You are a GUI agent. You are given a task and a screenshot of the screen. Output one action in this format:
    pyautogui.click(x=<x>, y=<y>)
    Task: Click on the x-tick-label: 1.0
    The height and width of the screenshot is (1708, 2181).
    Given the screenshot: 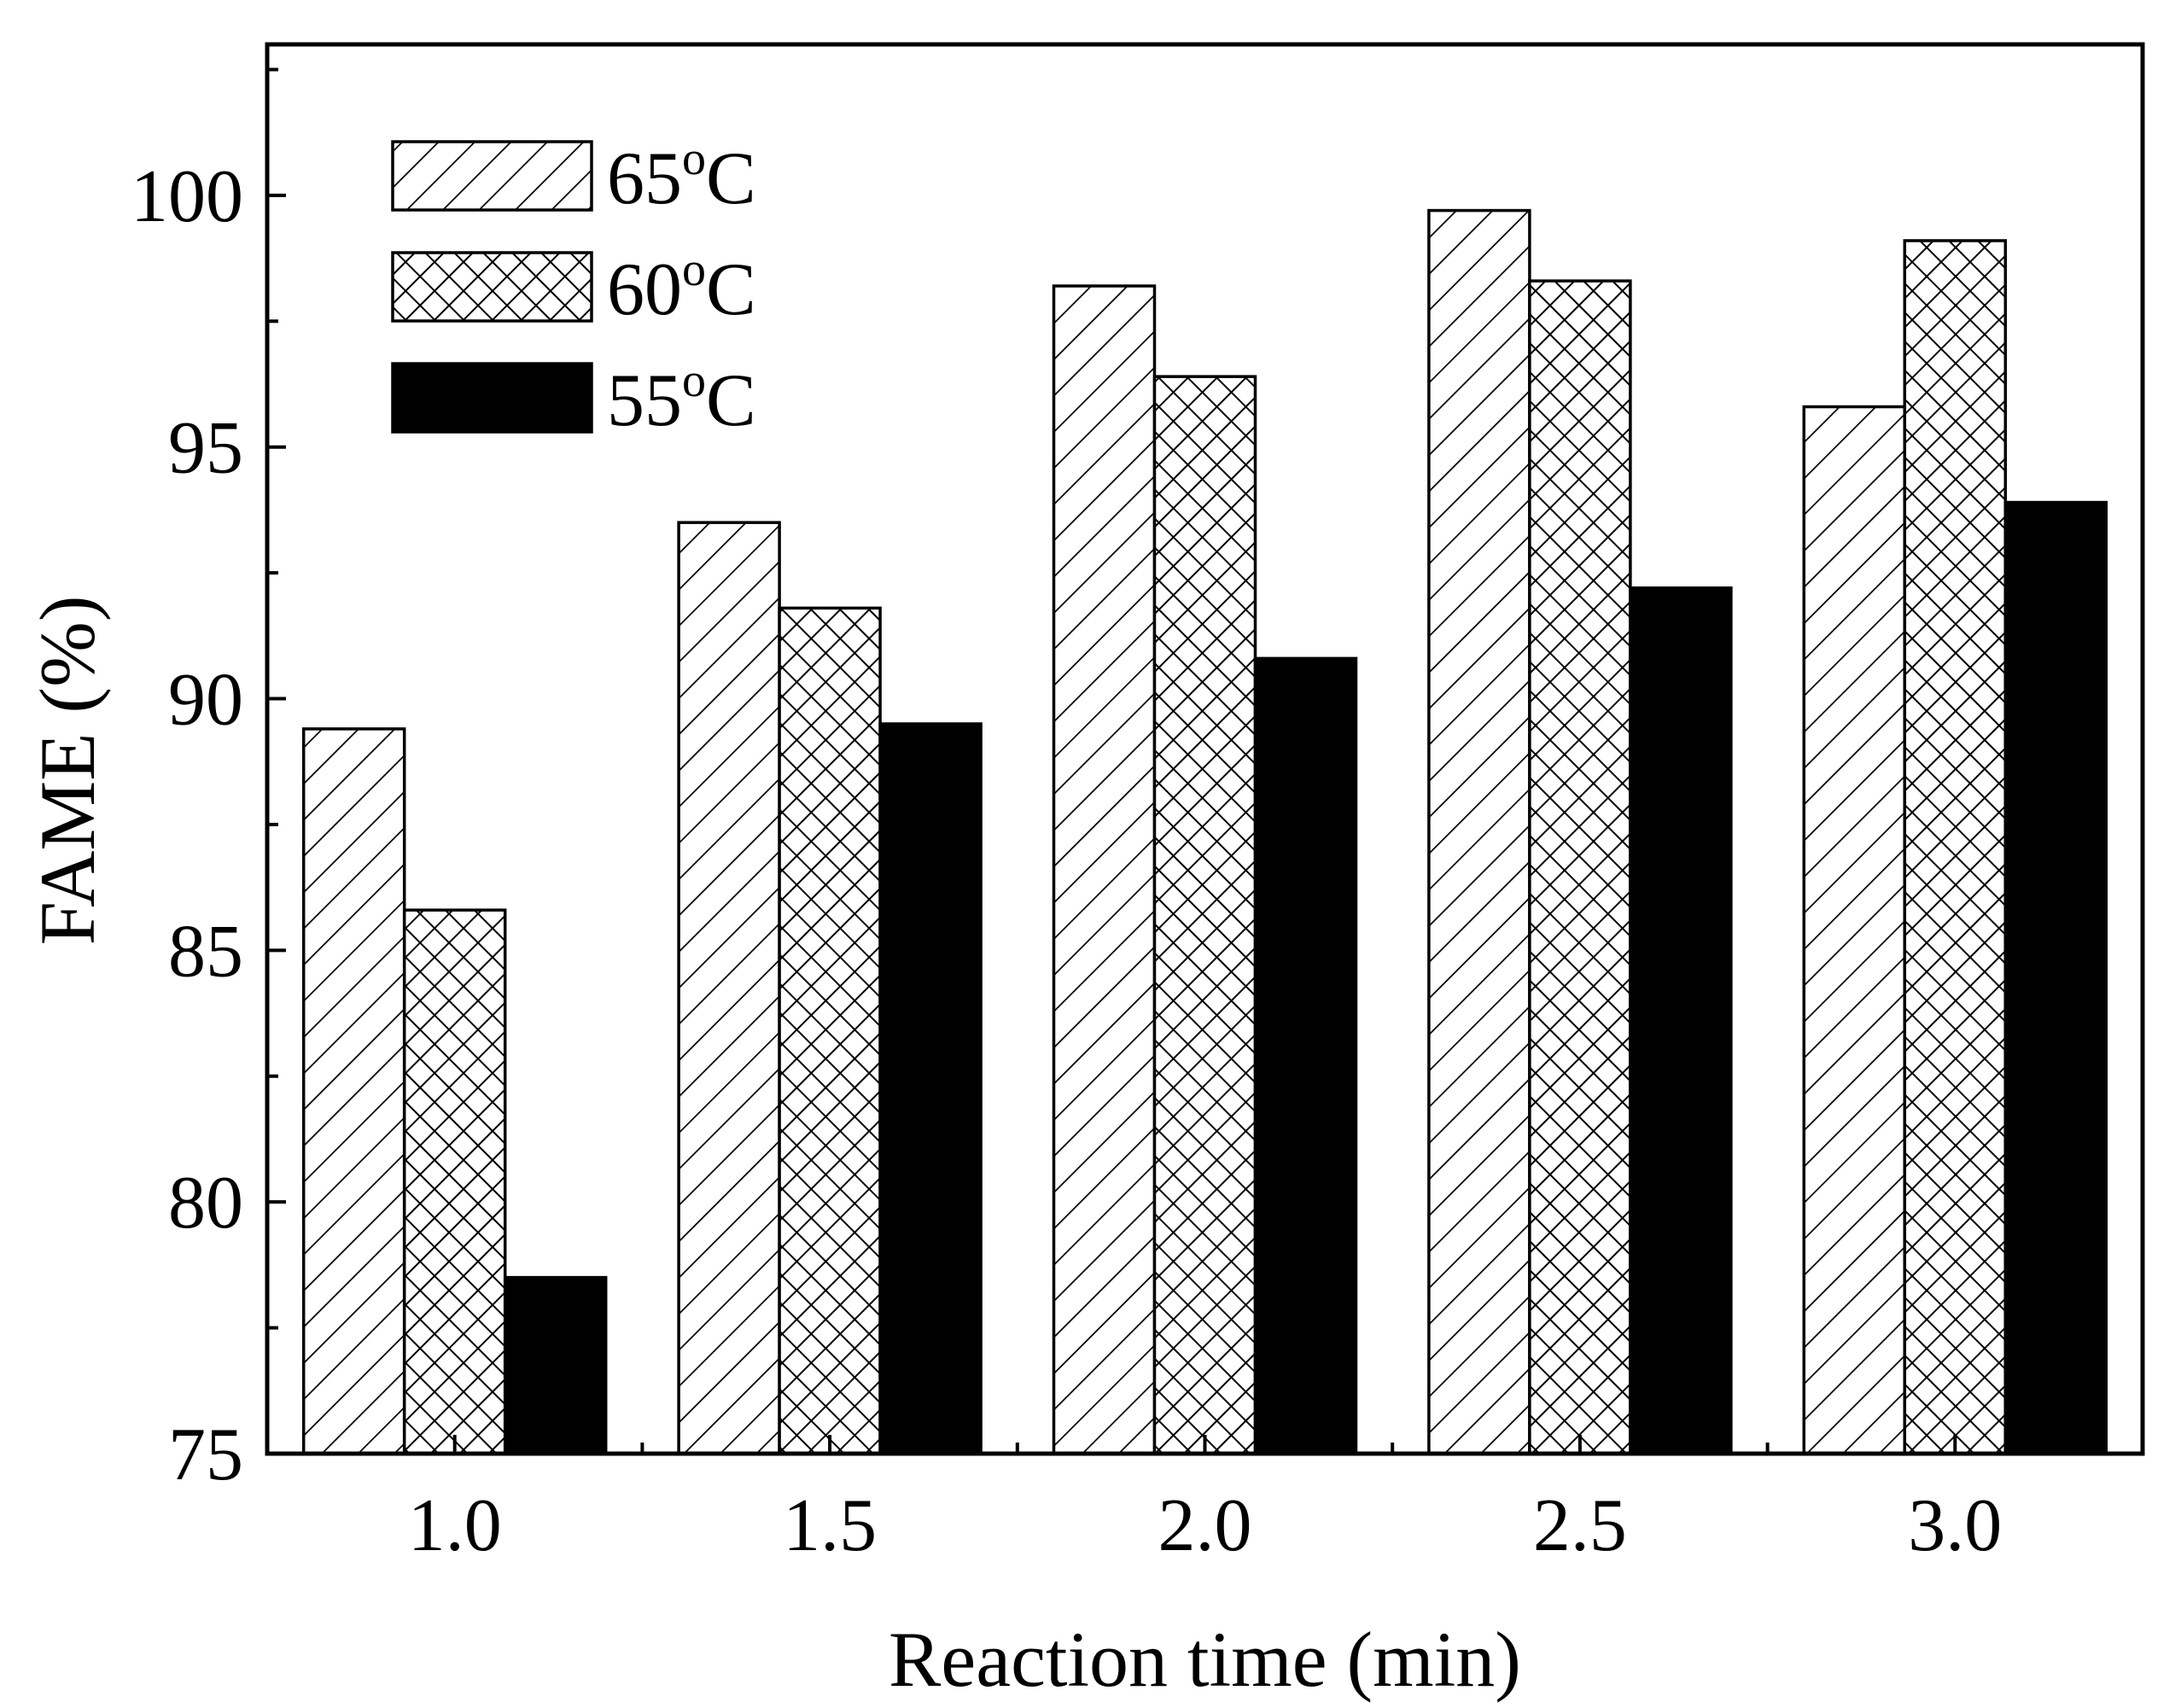 What is the action you would take?
    pyautogui.click(x=455, y=1526)
    